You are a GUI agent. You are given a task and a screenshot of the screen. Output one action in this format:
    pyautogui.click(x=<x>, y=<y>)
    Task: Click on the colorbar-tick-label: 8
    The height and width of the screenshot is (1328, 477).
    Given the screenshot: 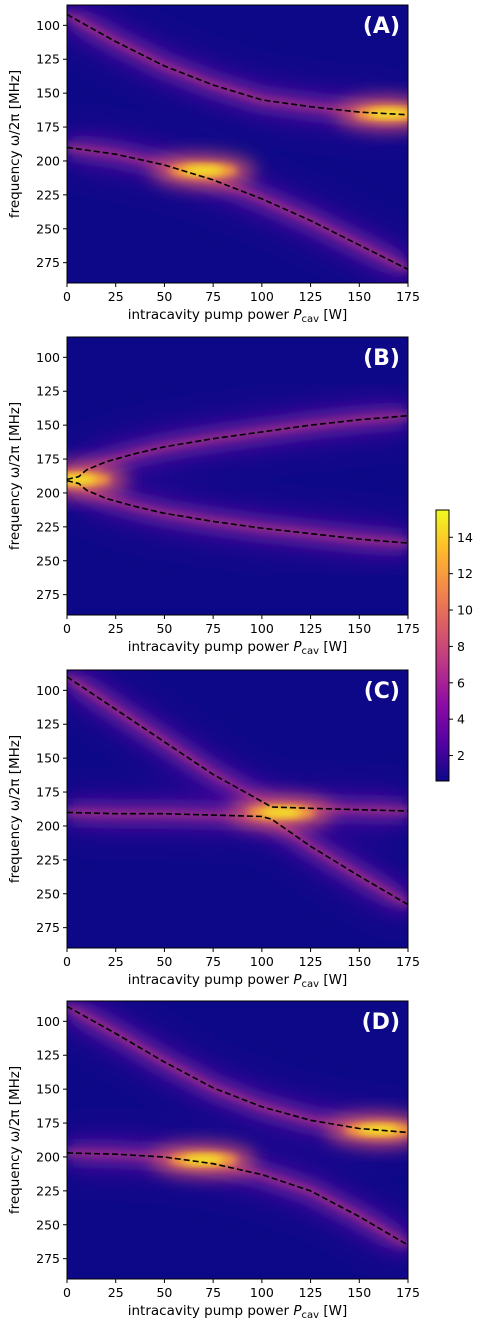 What is the action you would take?
    pyautogui.click(x=461, y=646)
    